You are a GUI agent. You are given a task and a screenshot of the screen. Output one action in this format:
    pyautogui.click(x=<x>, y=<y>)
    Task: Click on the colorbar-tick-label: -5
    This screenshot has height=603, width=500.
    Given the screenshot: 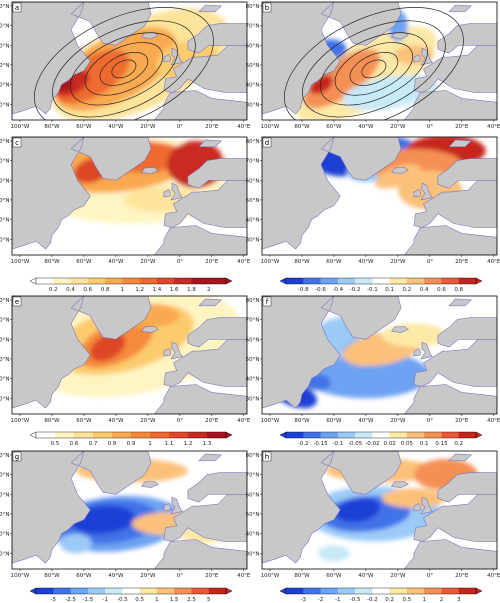 What is the action you would take?
    pyautogui.click(x=54, y=600)
    